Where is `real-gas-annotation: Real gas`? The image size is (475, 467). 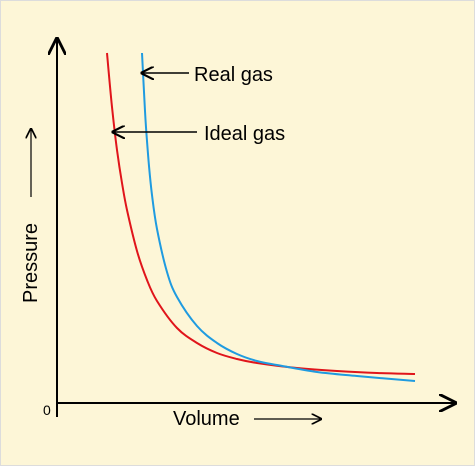 real-gas-annotation: Real gas is located at coordinates (233, 75).